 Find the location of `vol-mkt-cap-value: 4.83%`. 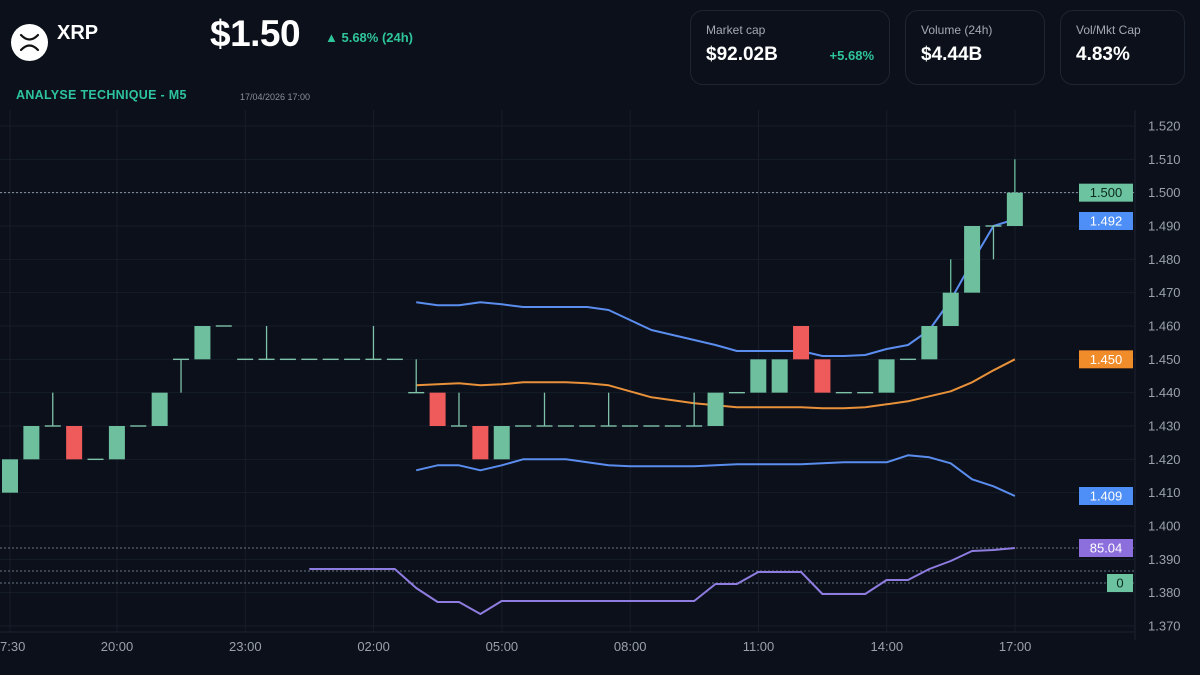

vol-mkt-cap-value: 4.83% is located at coordinates (1103, 54).